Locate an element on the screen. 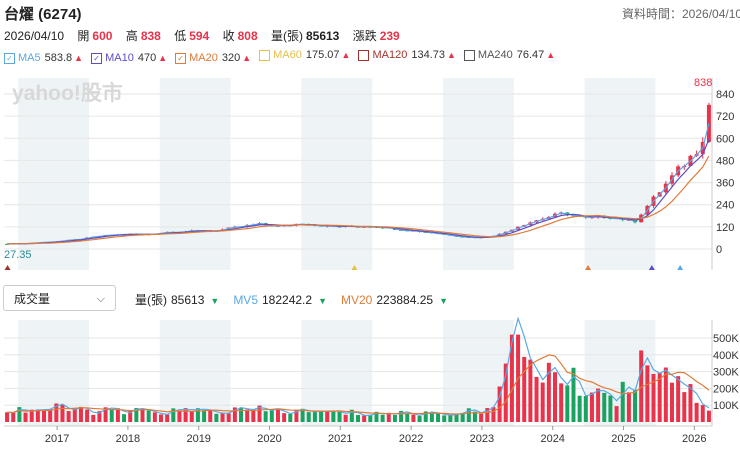  mv20-line is located at coordinates (358, 384).